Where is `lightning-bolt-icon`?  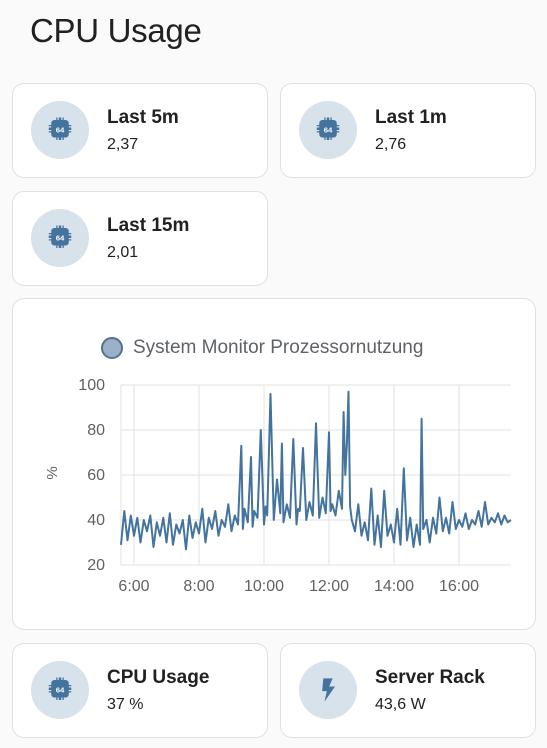 lightning-bolt-icon is located at coordinates (328, 690).